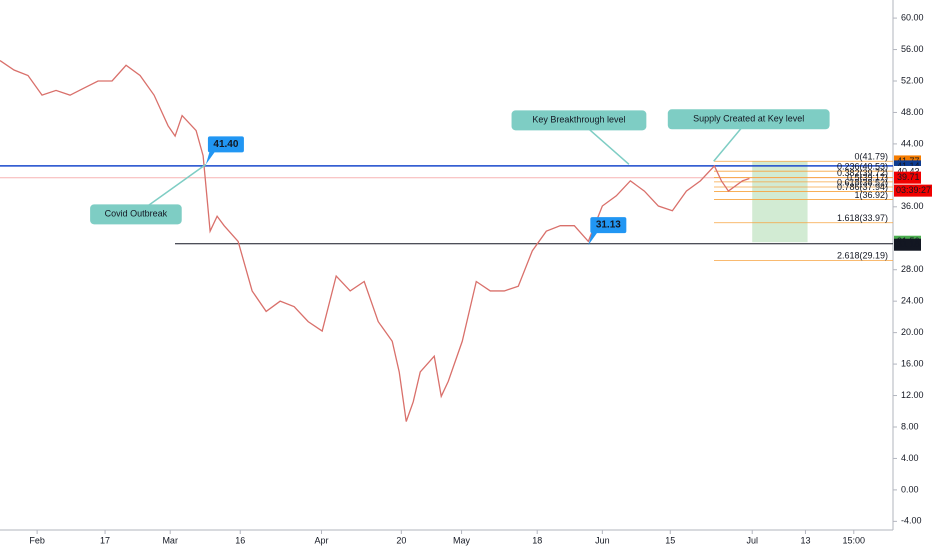 The width and height of the screenshot is (932, 550). What do you see at coordinates (912, 17) in the screenshot?
I see `y-tick-label: 60.00` at bounding box center [912, 17].